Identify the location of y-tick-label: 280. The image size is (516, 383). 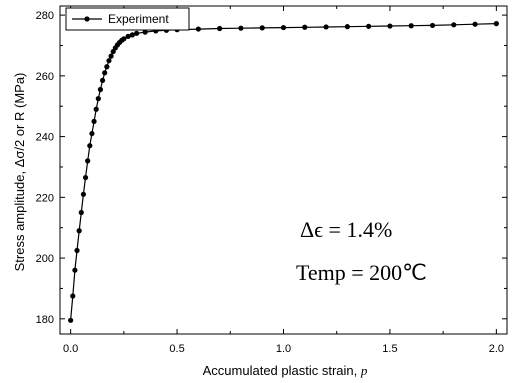
(45, 16).